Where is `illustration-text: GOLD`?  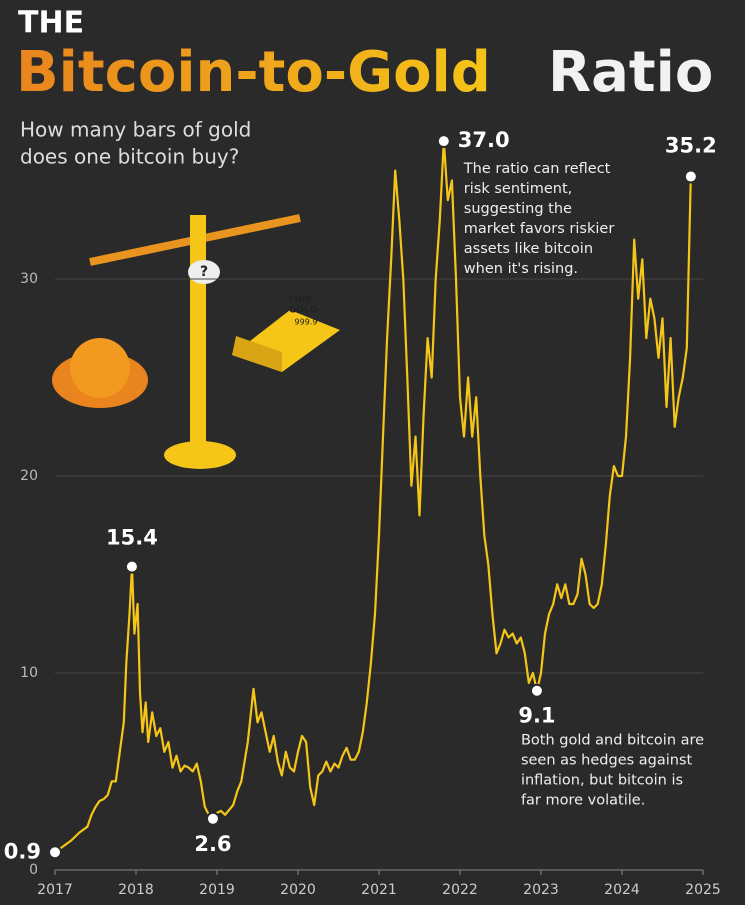
illustration-text: GOLD is located at coordinates (303, 311).